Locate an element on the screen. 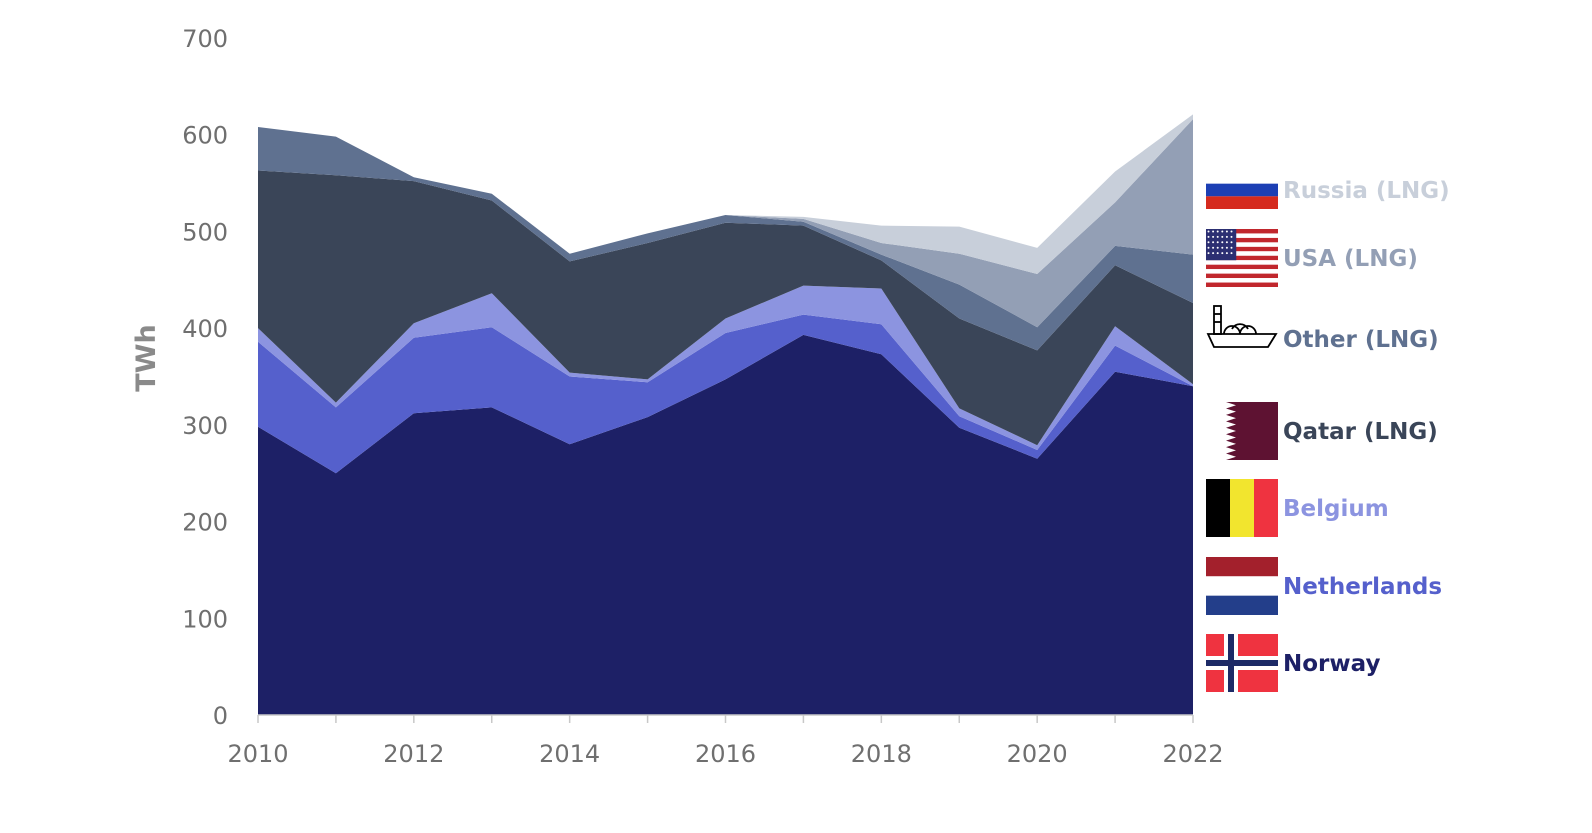  x-tick-labels: 2010 2012 2014 2016 2018 2020 2022 is located at coordinates (725, 754).